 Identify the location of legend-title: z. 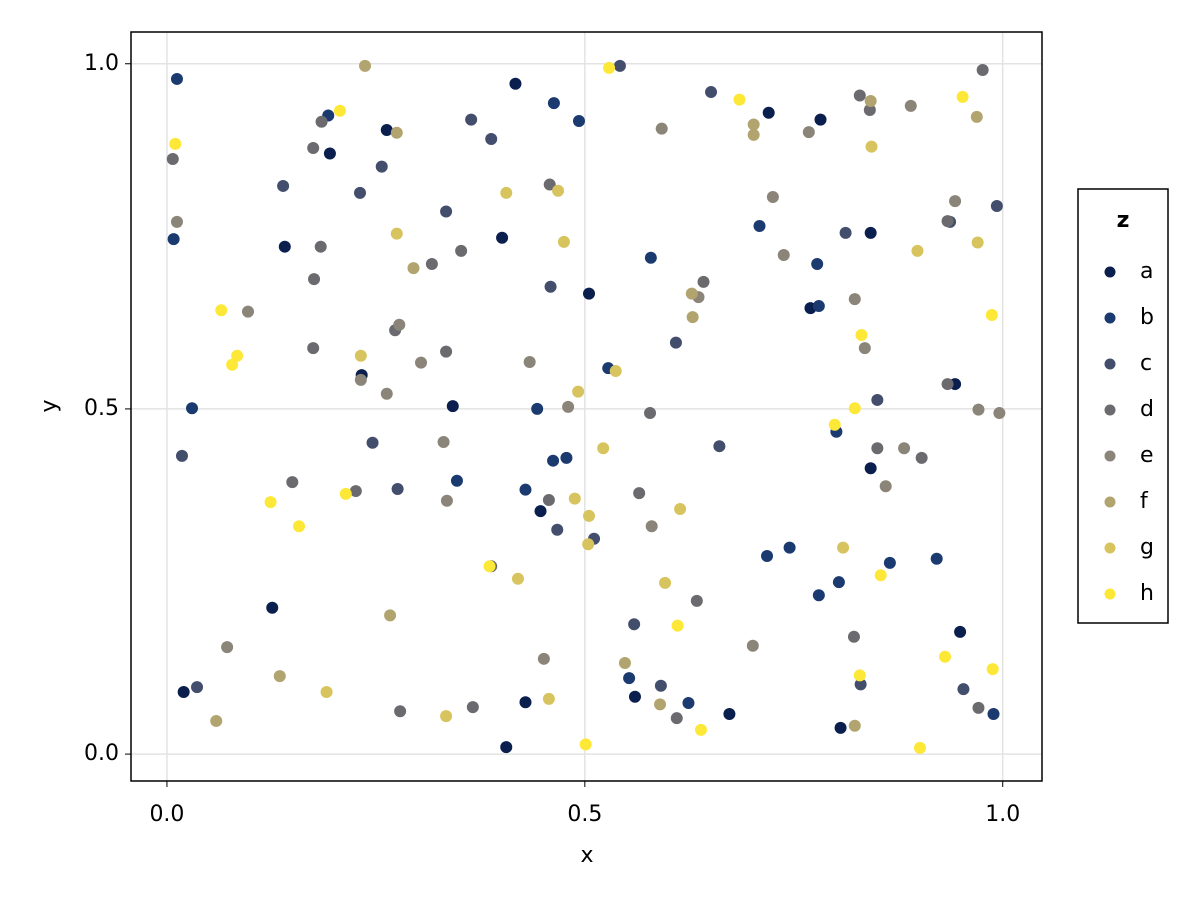
(1123, 220).